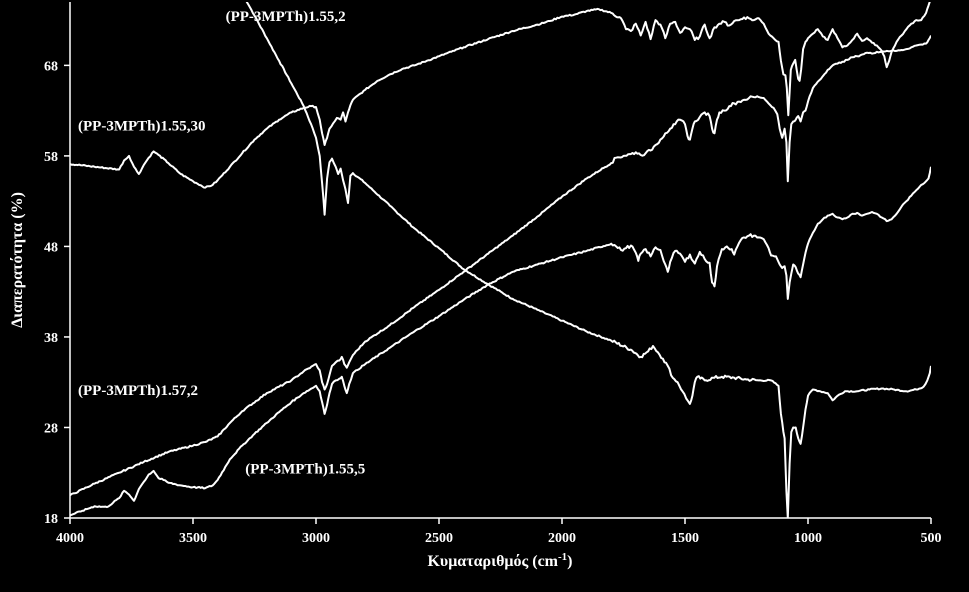  Describe the element at coordinates (931, 538) in the screenshot. I see `x-tick-label: 500` at that location.